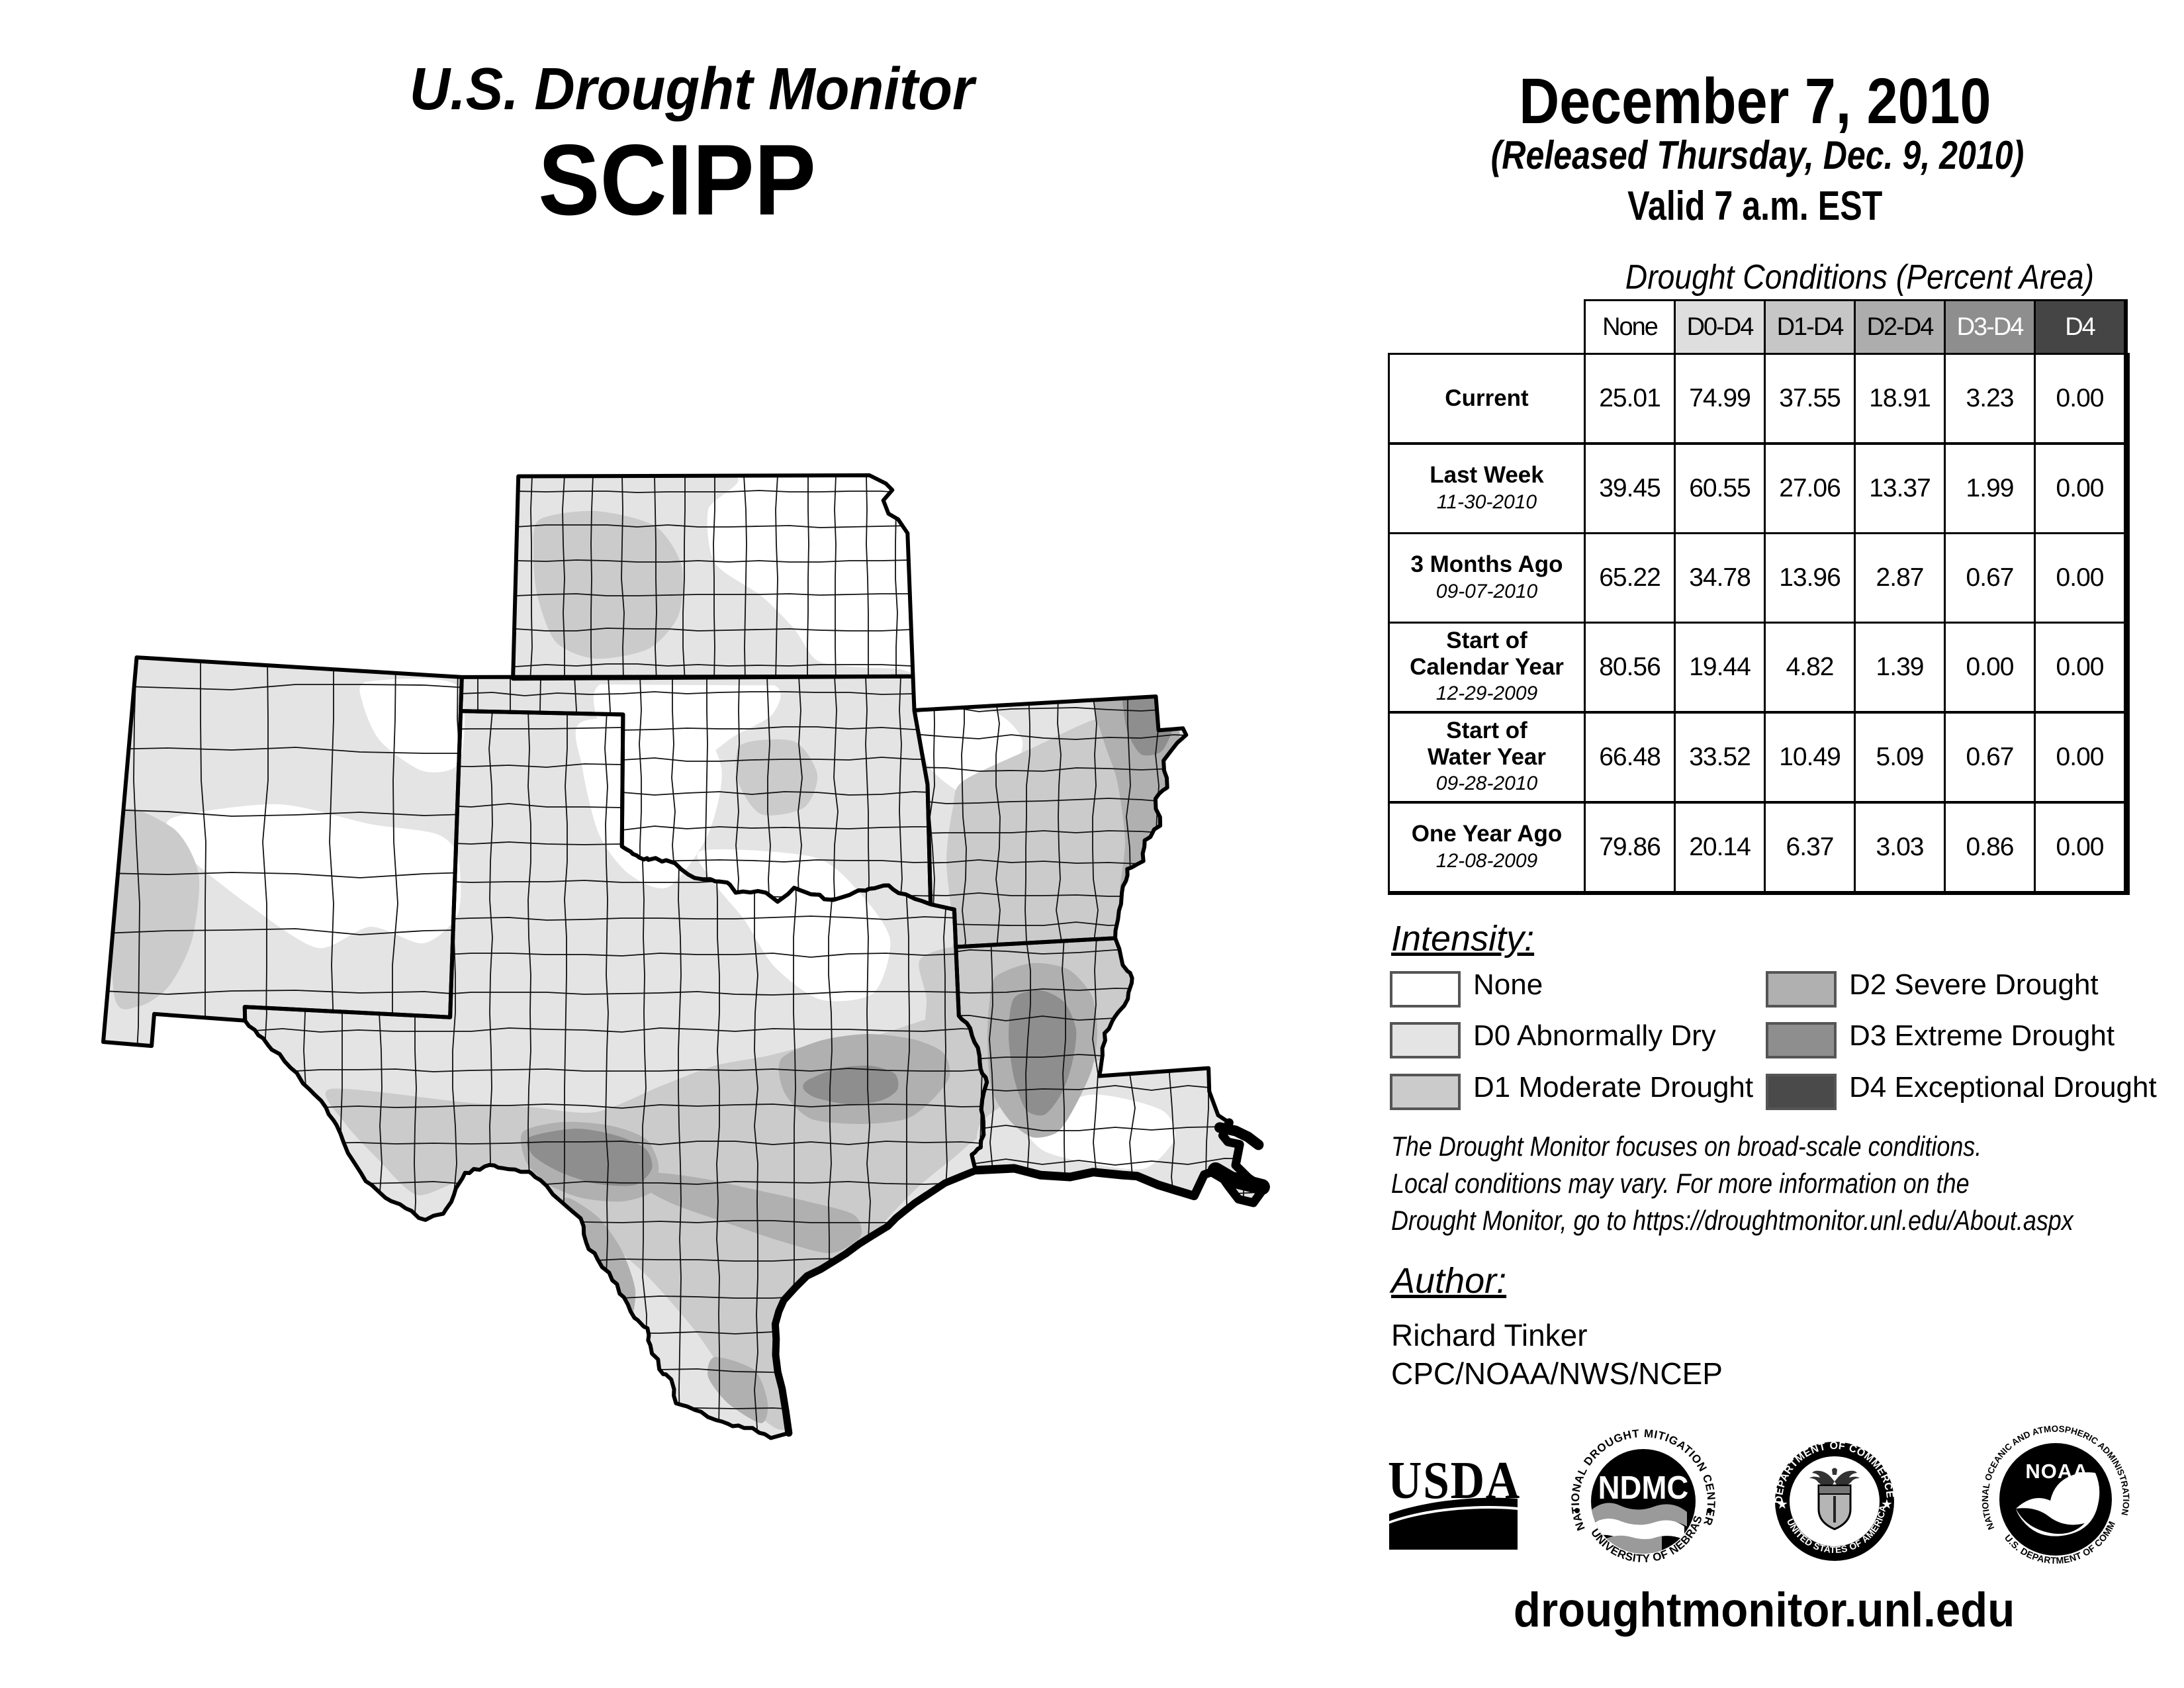  I want to click on svg-text: NDMC, so click(1644, 1488).